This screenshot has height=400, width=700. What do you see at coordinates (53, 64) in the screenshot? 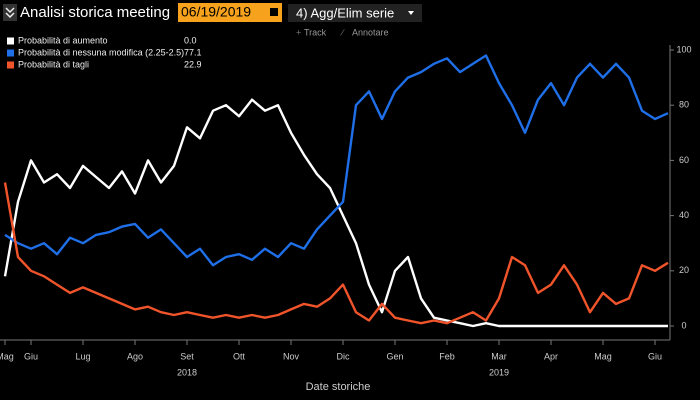
I see `legend-label: Probabilità di tagli` at bounding box center [53, 64].